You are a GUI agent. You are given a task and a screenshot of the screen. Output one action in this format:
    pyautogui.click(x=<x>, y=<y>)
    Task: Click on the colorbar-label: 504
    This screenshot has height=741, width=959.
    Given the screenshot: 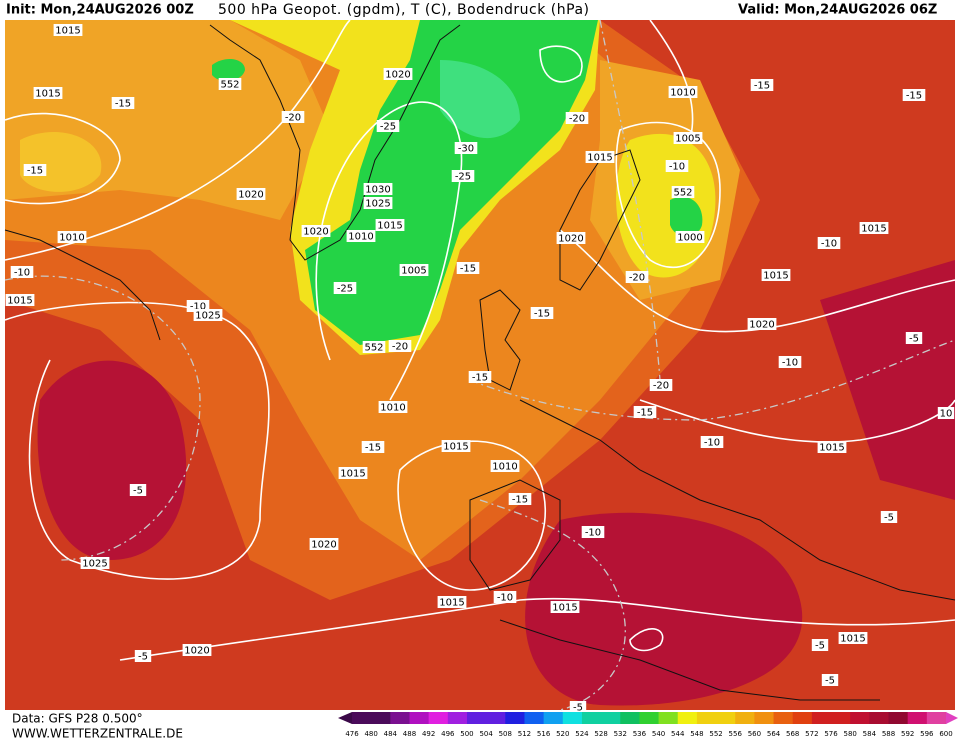 What is the action you would take?
    pyautogui.click(x=486, y=734)
    